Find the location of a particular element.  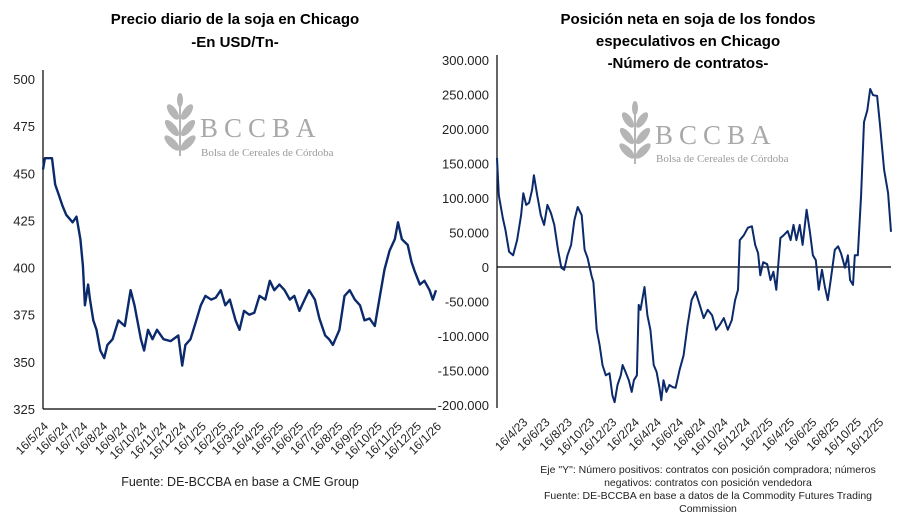

y-tick-label: 200.000 is located at coordinates (465, 129).